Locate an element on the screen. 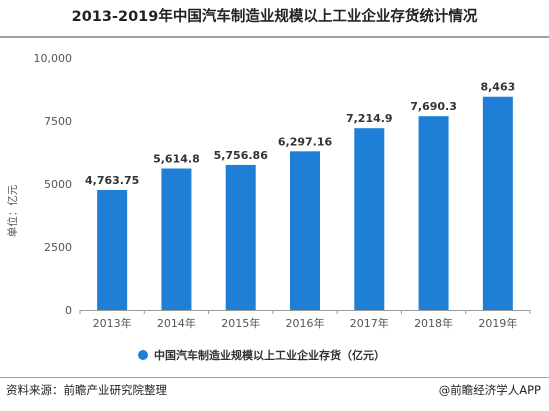 This screenshot has height=411, width=549. x-tick-label: 2019年 is located at coordinates (497, 323).